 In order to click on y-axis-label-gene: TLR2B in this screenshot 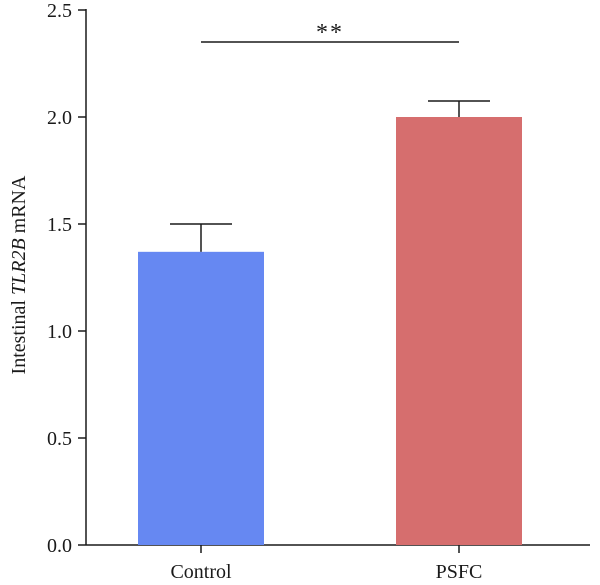, I will do `click(19, 266)`.